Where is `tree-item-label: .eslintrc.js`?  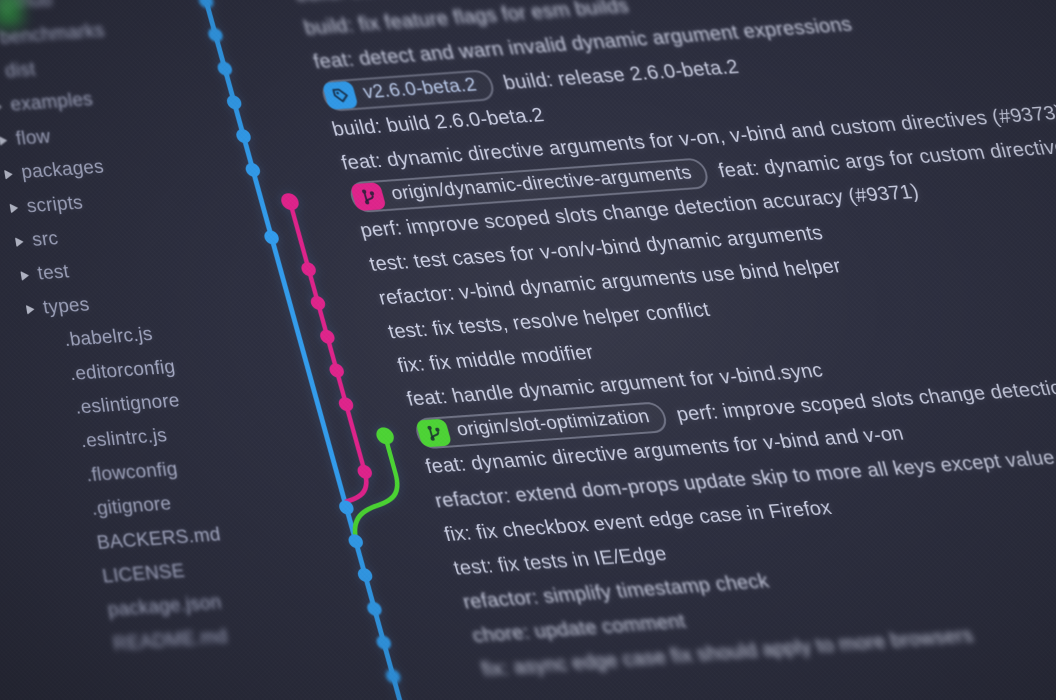 tree-item-label: .eslintrc.js is located at coordinates (124, 439).